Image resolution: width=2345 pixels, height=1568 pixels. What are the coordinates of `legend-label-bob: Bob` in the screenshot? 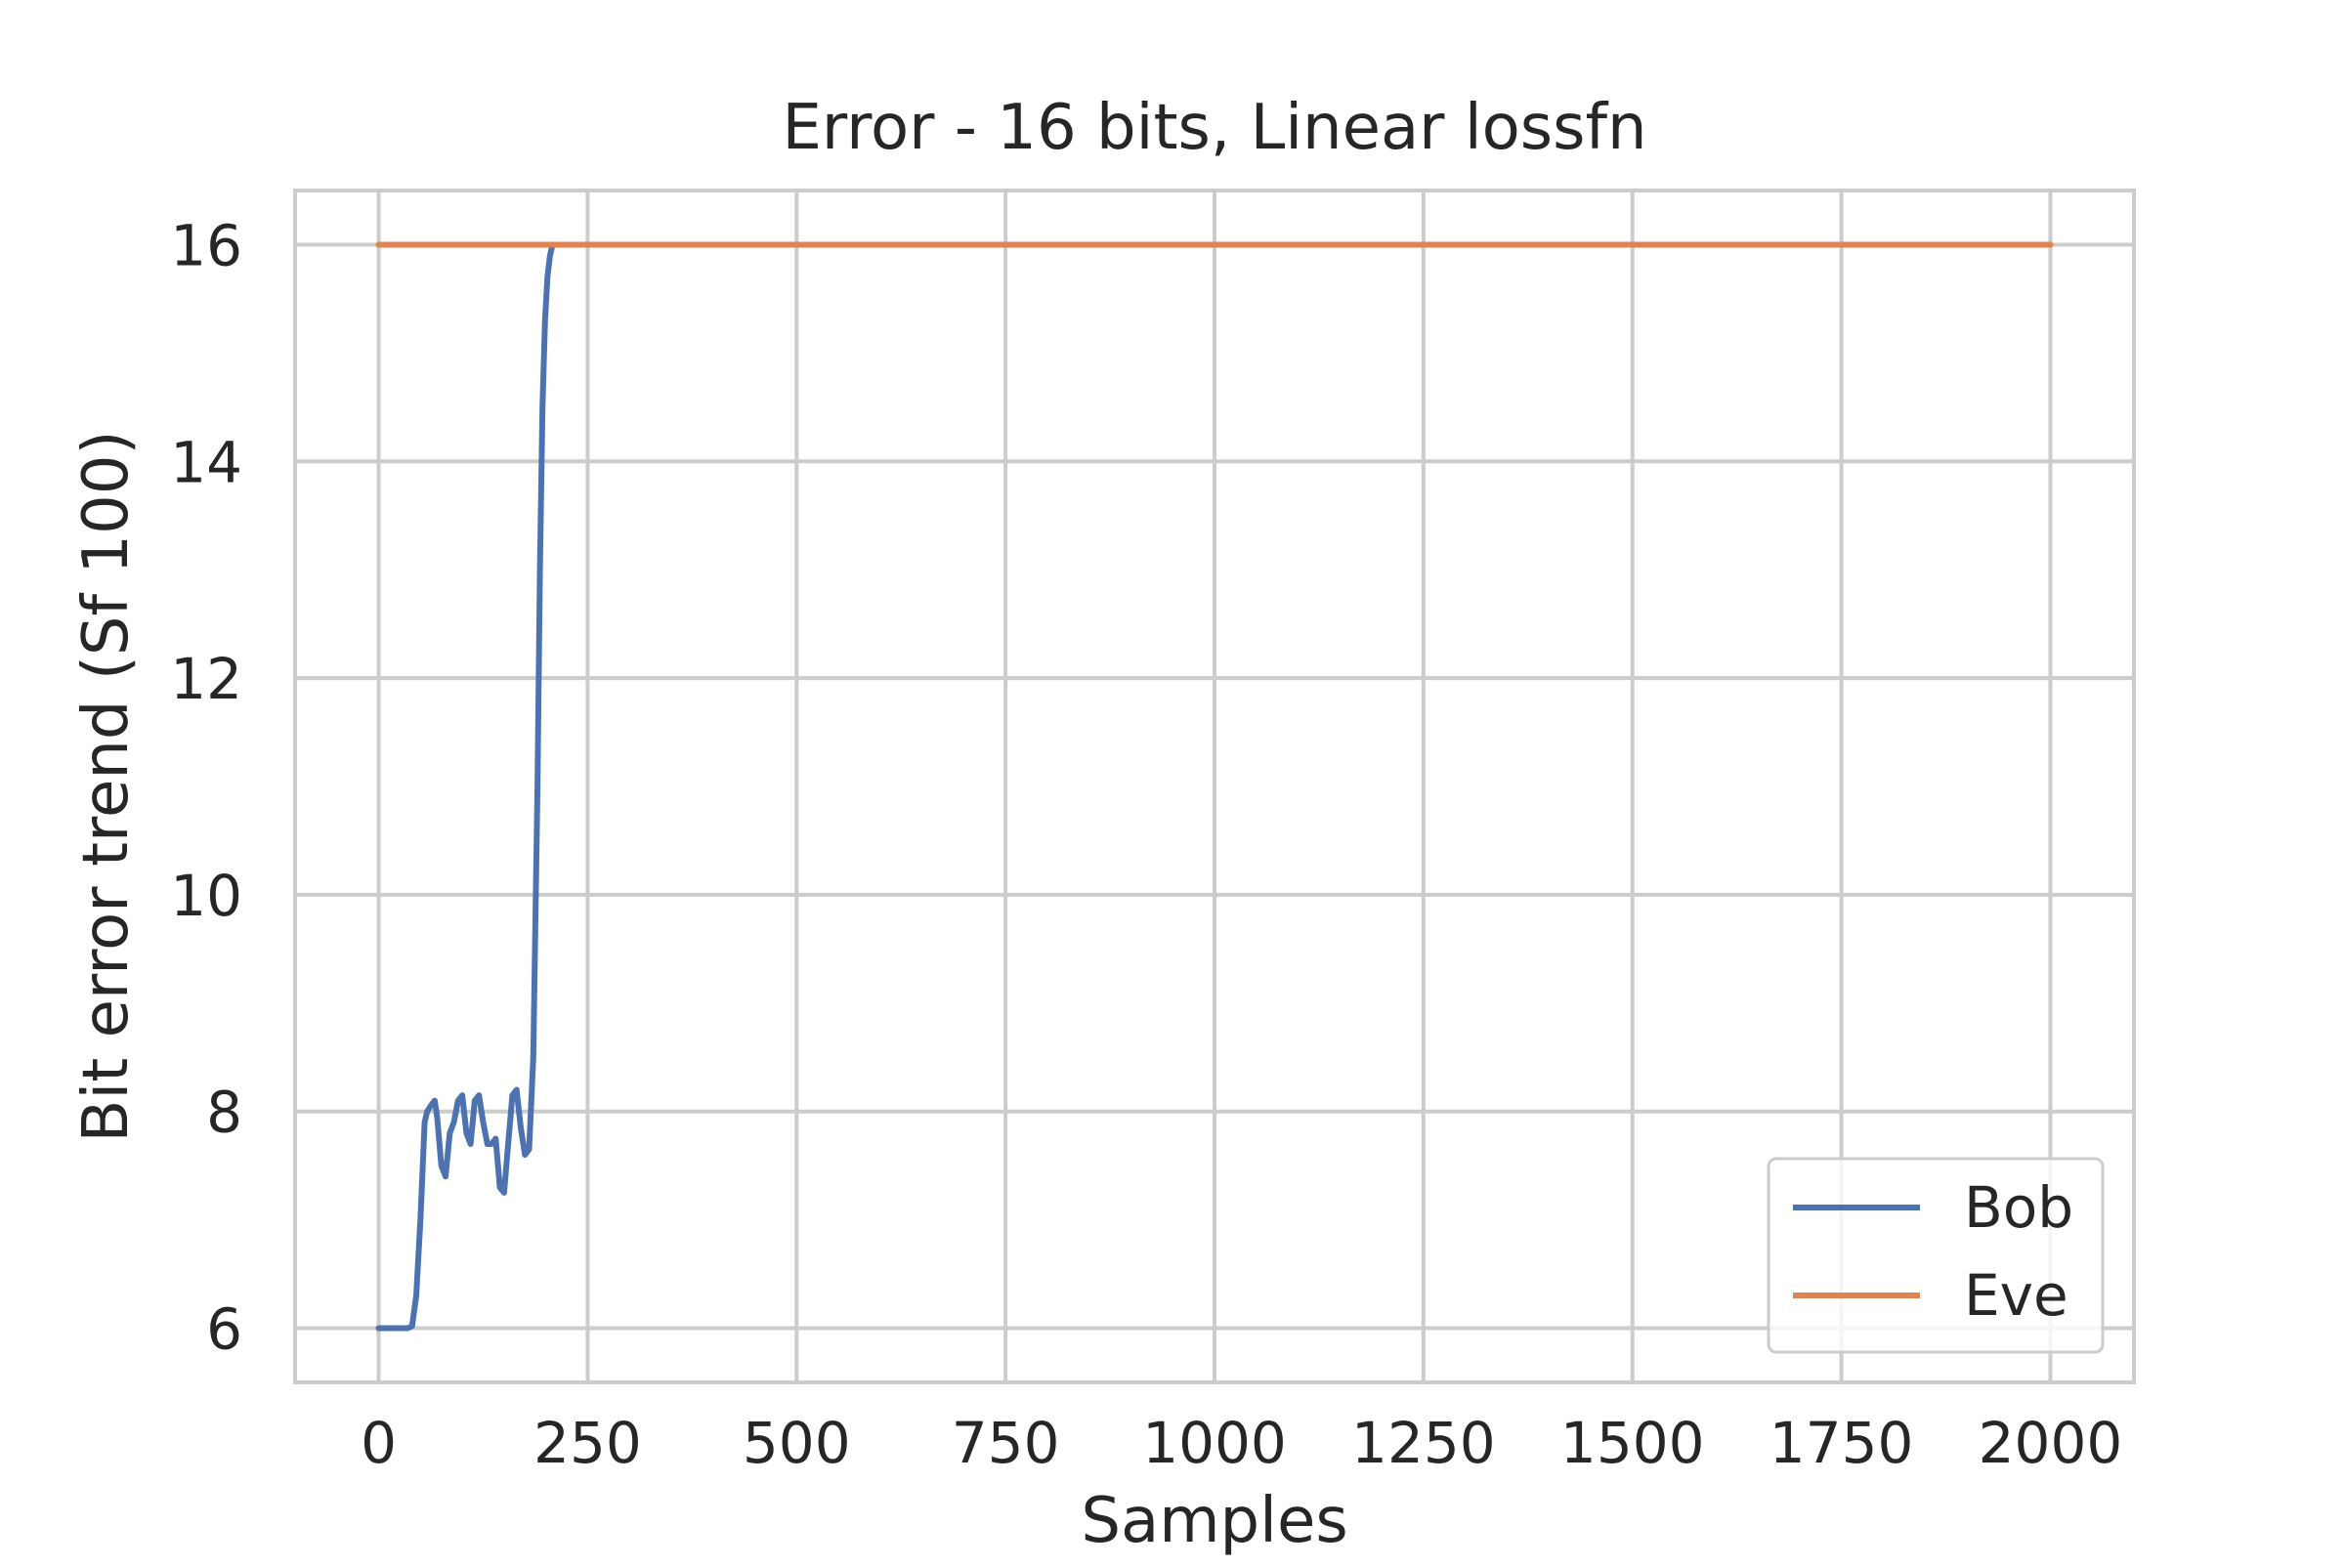 It's located at (2018, 1207).